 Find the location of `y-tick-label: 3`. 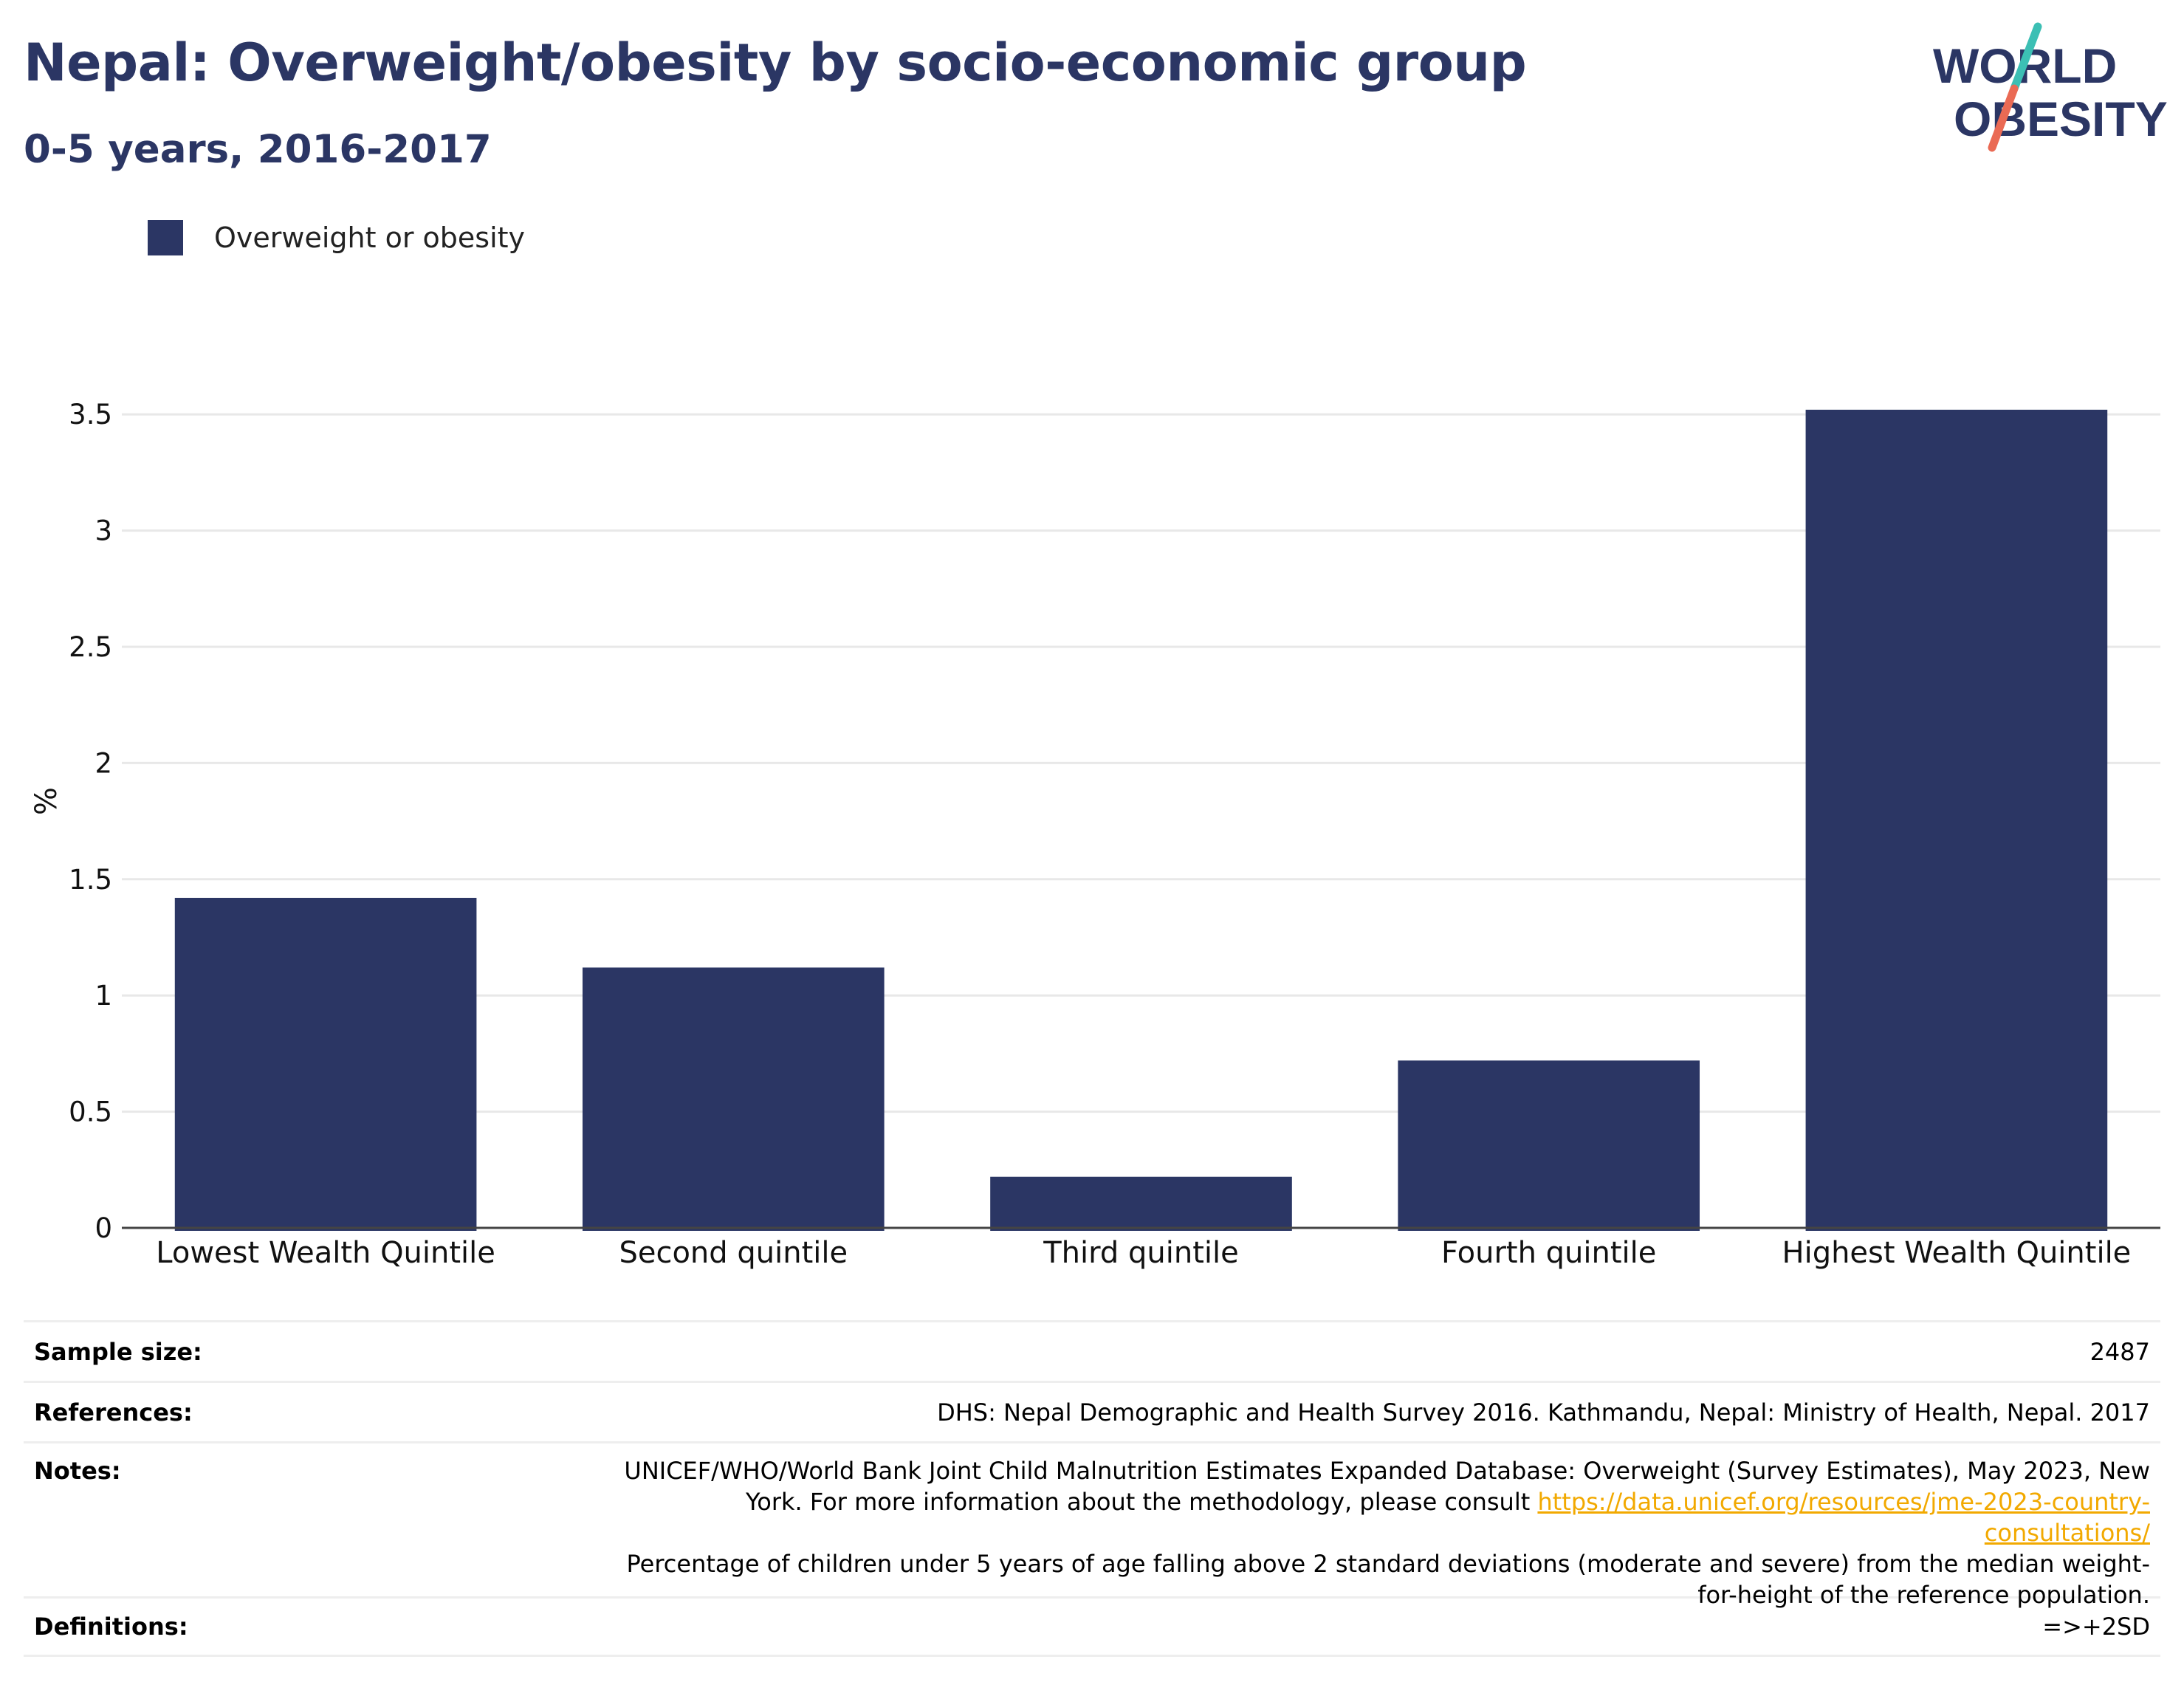

y-tick-label: 3 is located at coordinates (103, 531).